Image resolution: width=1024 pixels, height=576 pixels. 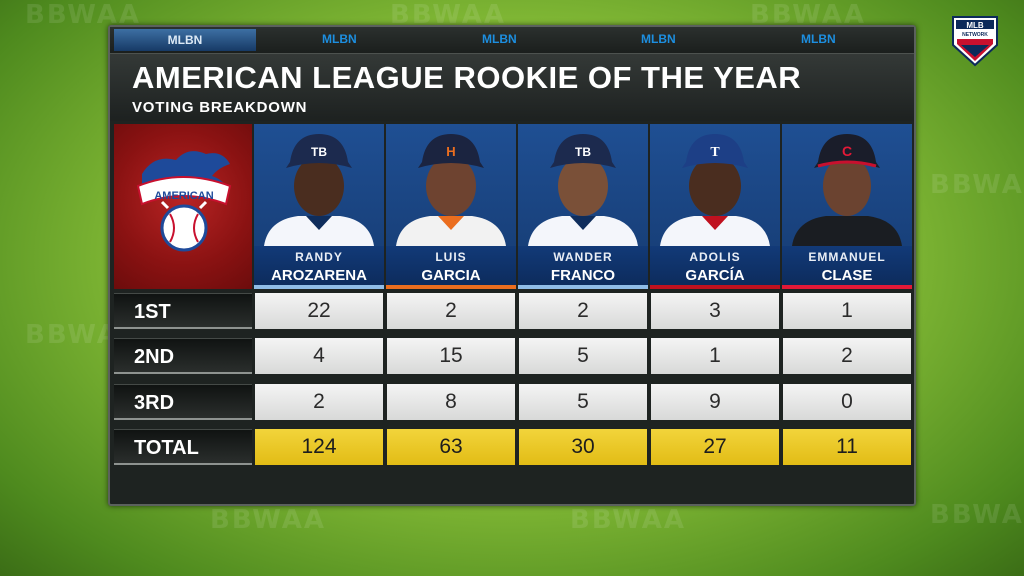 What do you see at coordinates (975, 25) in the screenshot?
I see `svg-text: MLB` at bounding box center [975, 25].